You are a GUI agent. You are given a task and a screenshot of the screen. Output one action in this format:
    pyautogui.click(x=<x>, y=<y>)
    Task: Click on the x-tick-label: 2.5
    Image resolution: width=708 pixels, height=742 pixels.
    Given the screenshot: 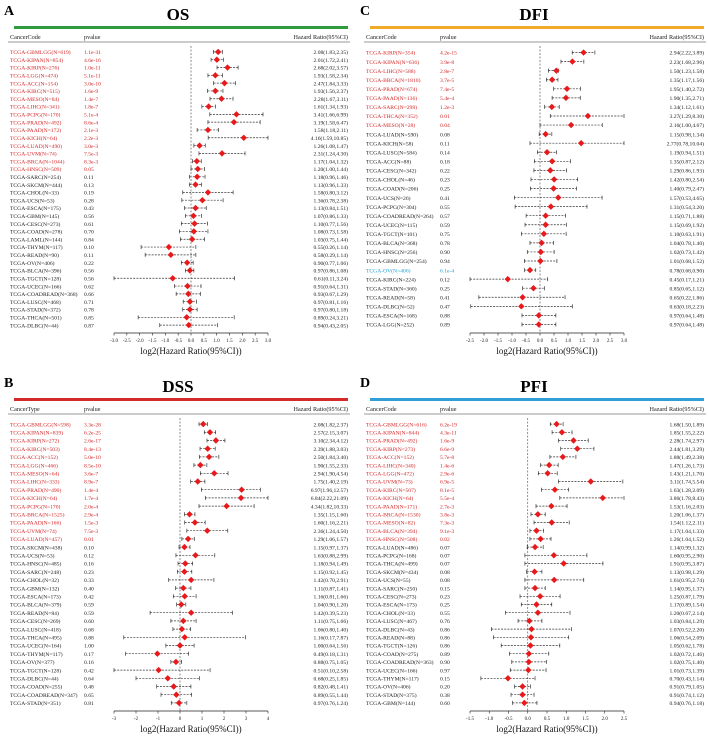 What is the action you would take?
    pyautogui.click(x=255, y=341)
    